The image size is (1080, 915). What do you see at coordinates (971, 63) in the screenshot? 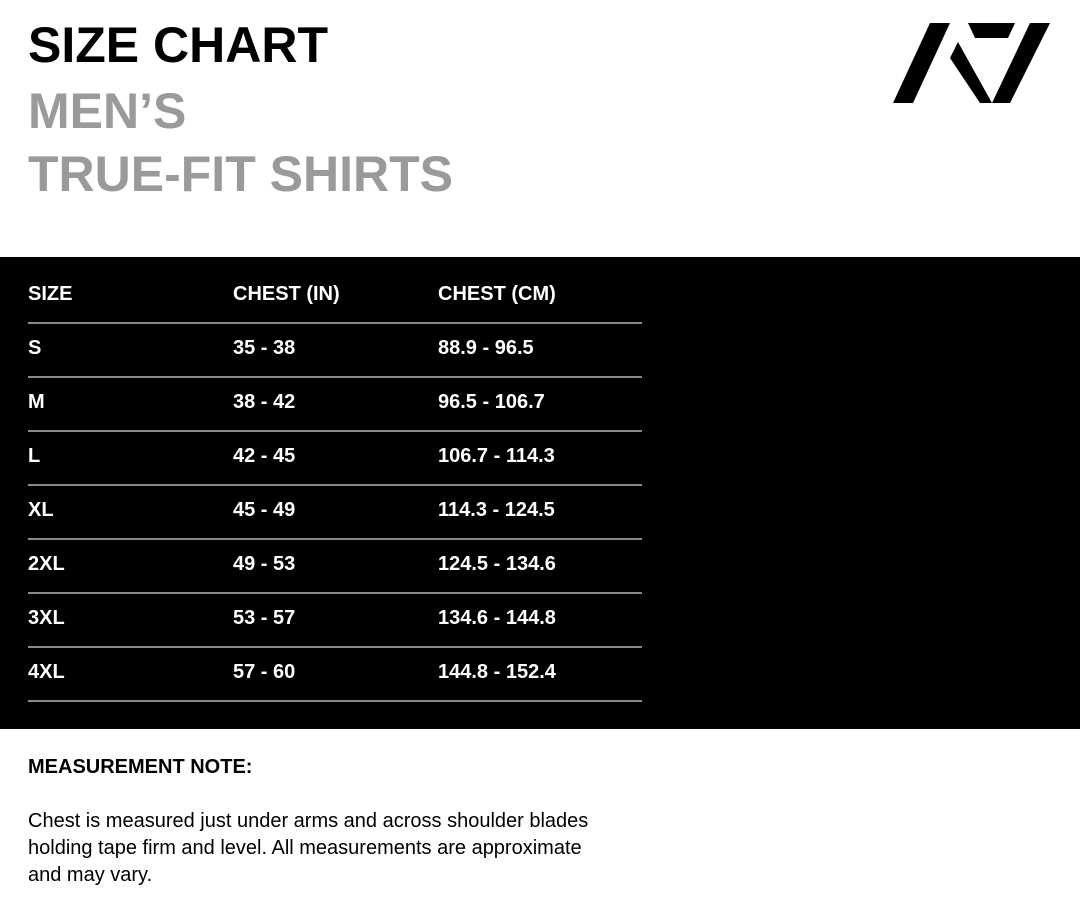
I see `a7-logo-icon` at bounding box center [971, 63].